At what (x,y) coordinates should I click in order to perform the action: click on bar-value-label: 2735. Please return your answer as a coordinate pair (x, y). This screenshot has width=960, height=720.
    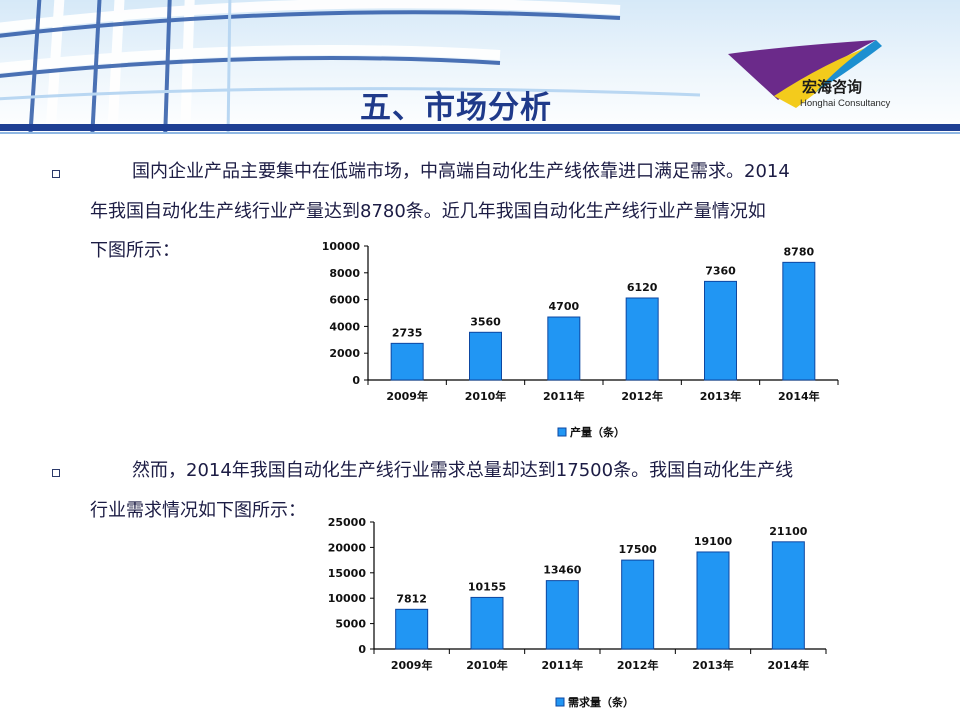
    Looking at the image, I should click on (407, 332).